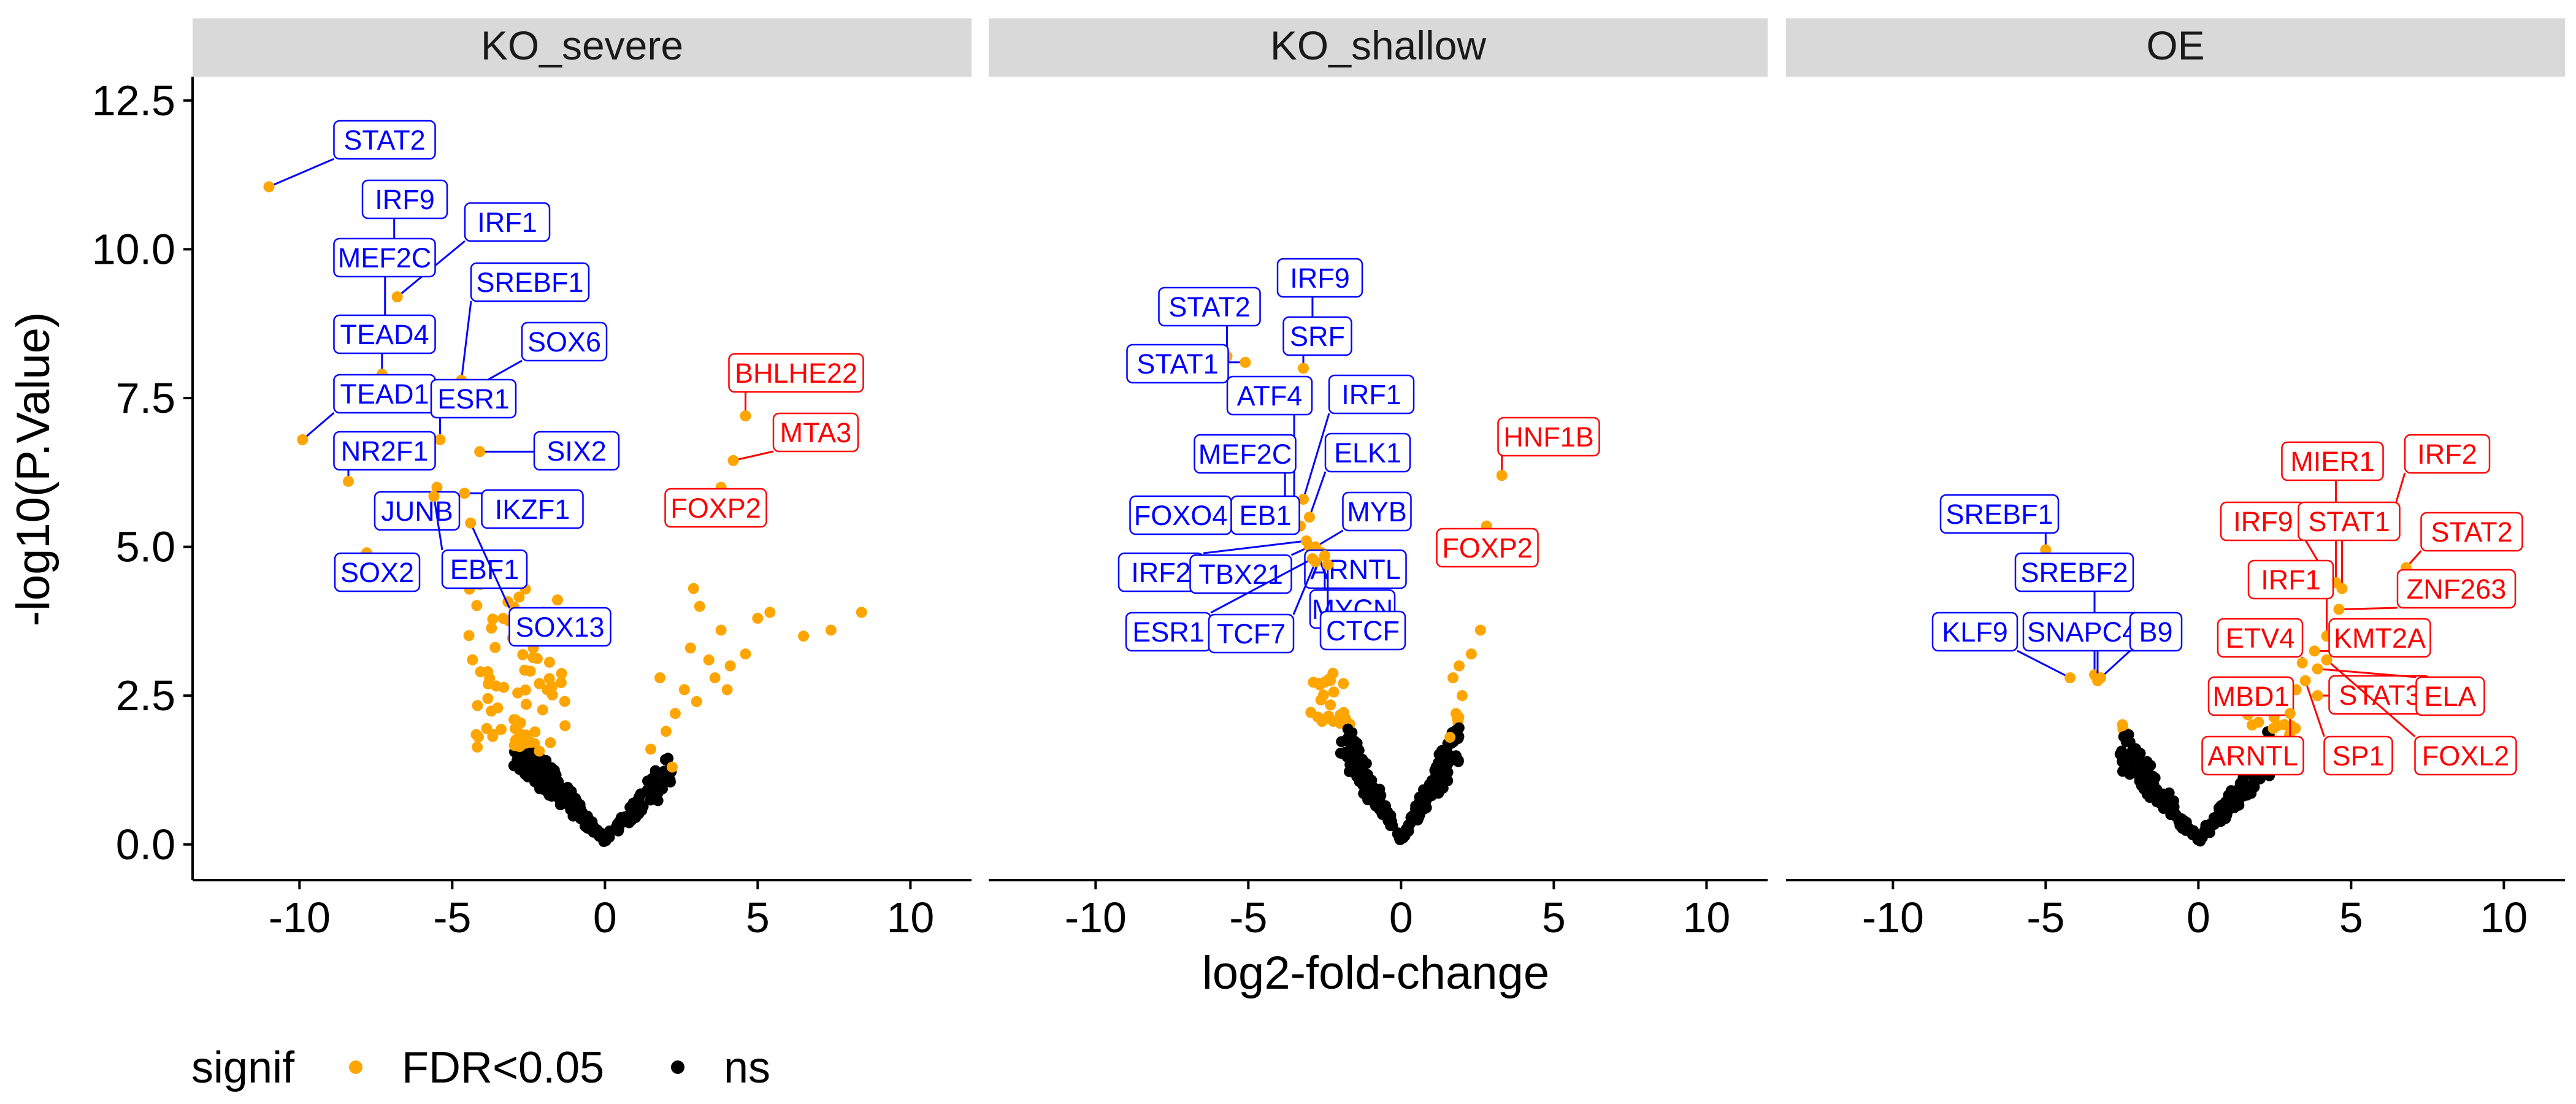  I want to click on y-tick-label: 7.5, so click(145, 398).